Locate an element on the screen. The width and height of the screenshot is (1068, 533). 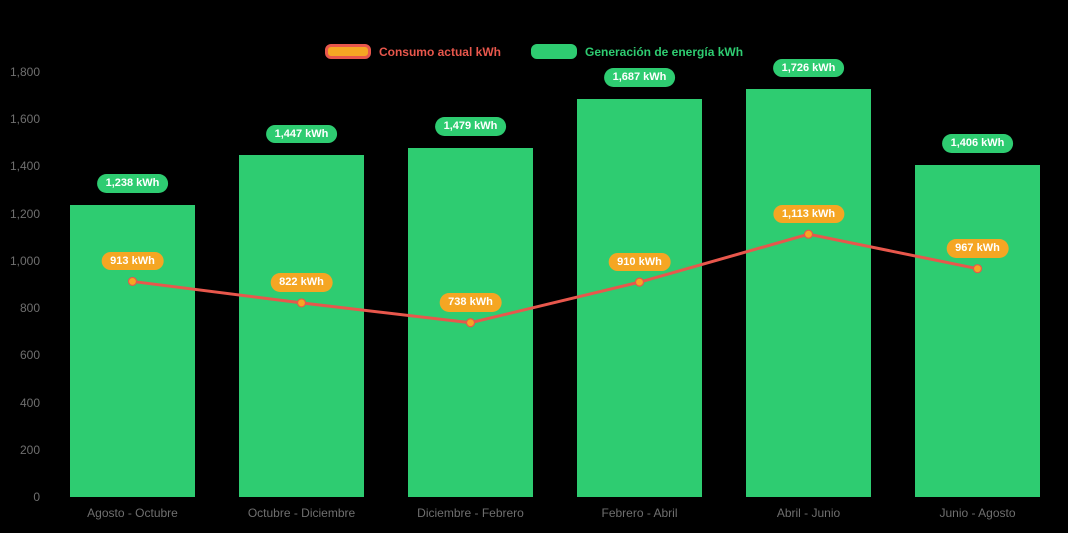
y-axis-label: 1,000 is located at coordinates (24, 260).